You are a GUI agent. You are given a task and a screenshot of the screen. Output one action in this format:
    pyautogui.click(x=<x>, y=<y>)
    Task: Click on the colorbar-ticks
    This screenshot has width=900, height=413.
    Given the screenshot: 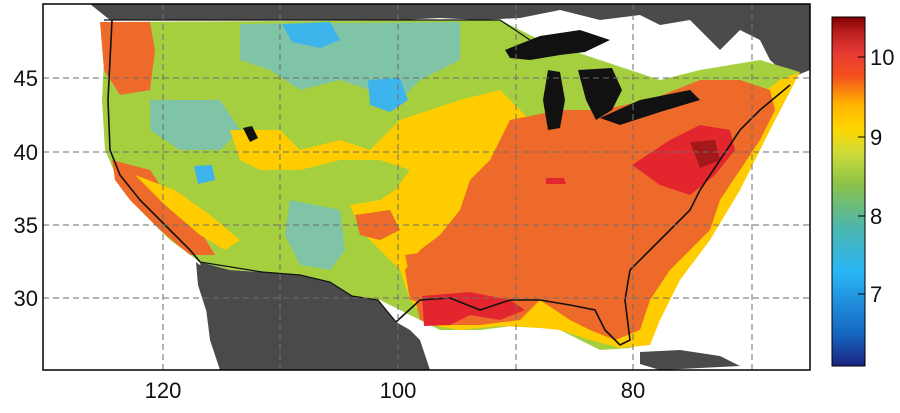 What is the action you would take?
    pyautogui.click(x=861, y=175)
    